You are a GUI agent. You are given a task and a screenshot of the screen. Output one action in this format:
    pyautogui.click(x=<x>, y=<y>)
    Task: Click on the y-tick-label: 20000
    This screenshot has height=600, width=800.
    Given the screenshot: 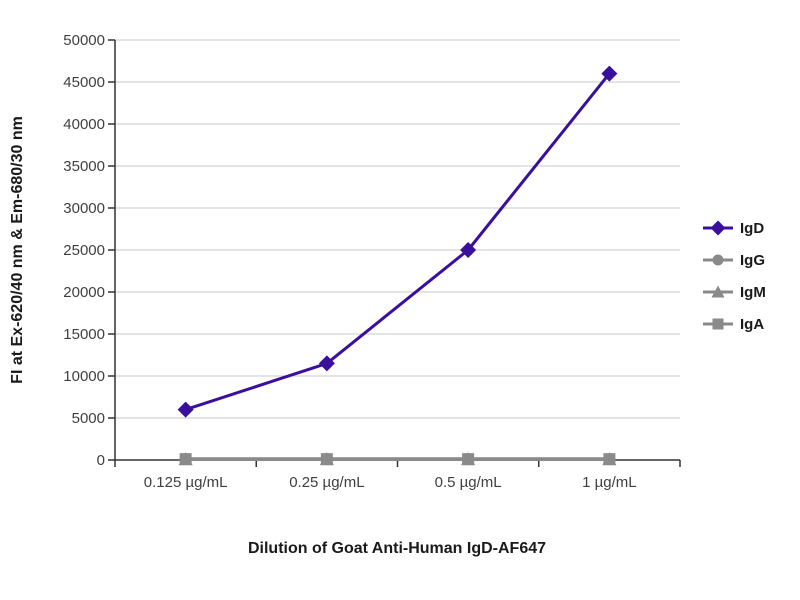 What is the action you would take?
    pyautogui.click(x=84, y=292)
    